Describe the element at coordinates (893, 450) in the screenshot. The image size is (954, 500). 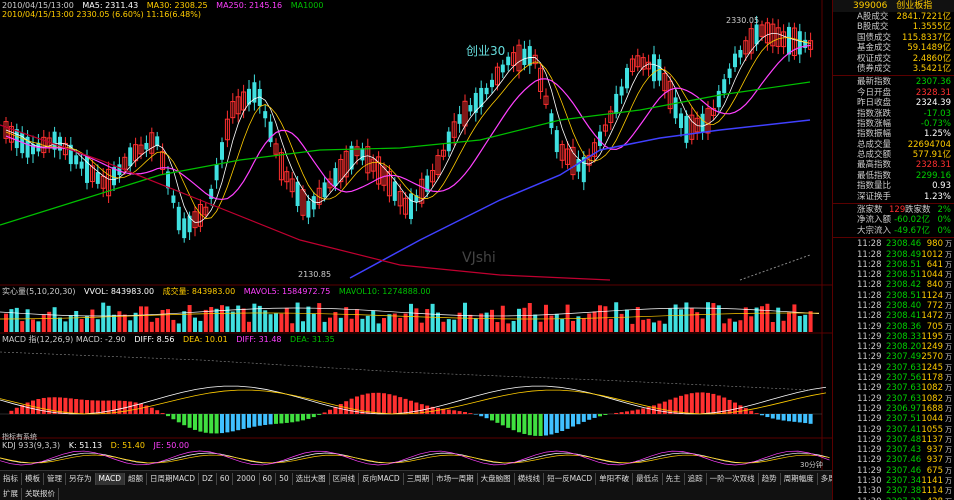
I see `trade-row: 11:29 2307.43 937 万` at that location.